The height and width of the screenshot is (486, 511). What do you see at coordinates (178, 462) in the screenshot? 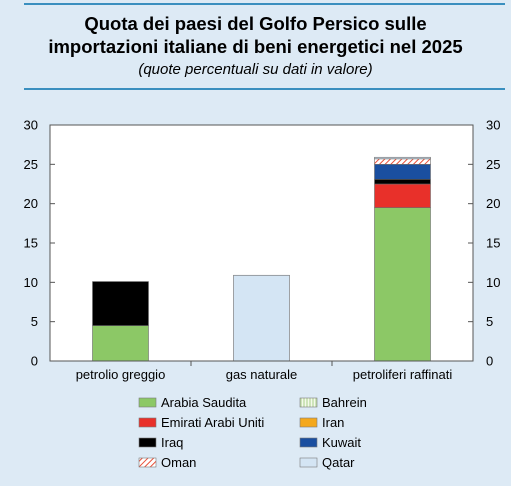
I see `legend-label: Oman` at bounding box center [178, 462].